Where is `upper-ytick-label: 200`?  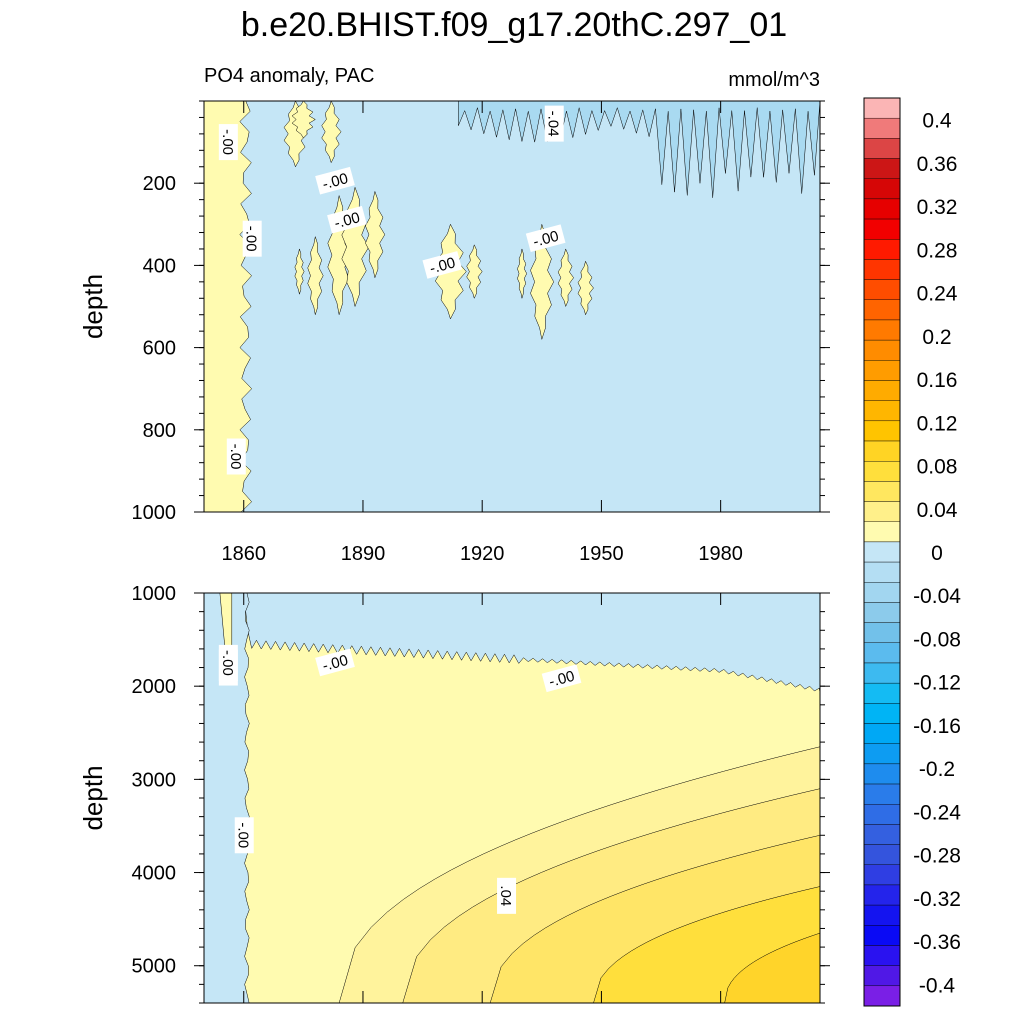
upper-ytick-label: 200 is located at coordinates (159, 184).